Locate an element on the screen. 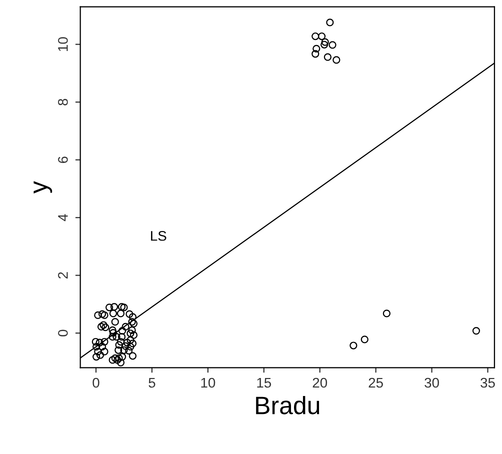 Image resolution: width=502 pixels, height=454 pixels. x-axis-title: Bradu is located at coordinates (288, 405).